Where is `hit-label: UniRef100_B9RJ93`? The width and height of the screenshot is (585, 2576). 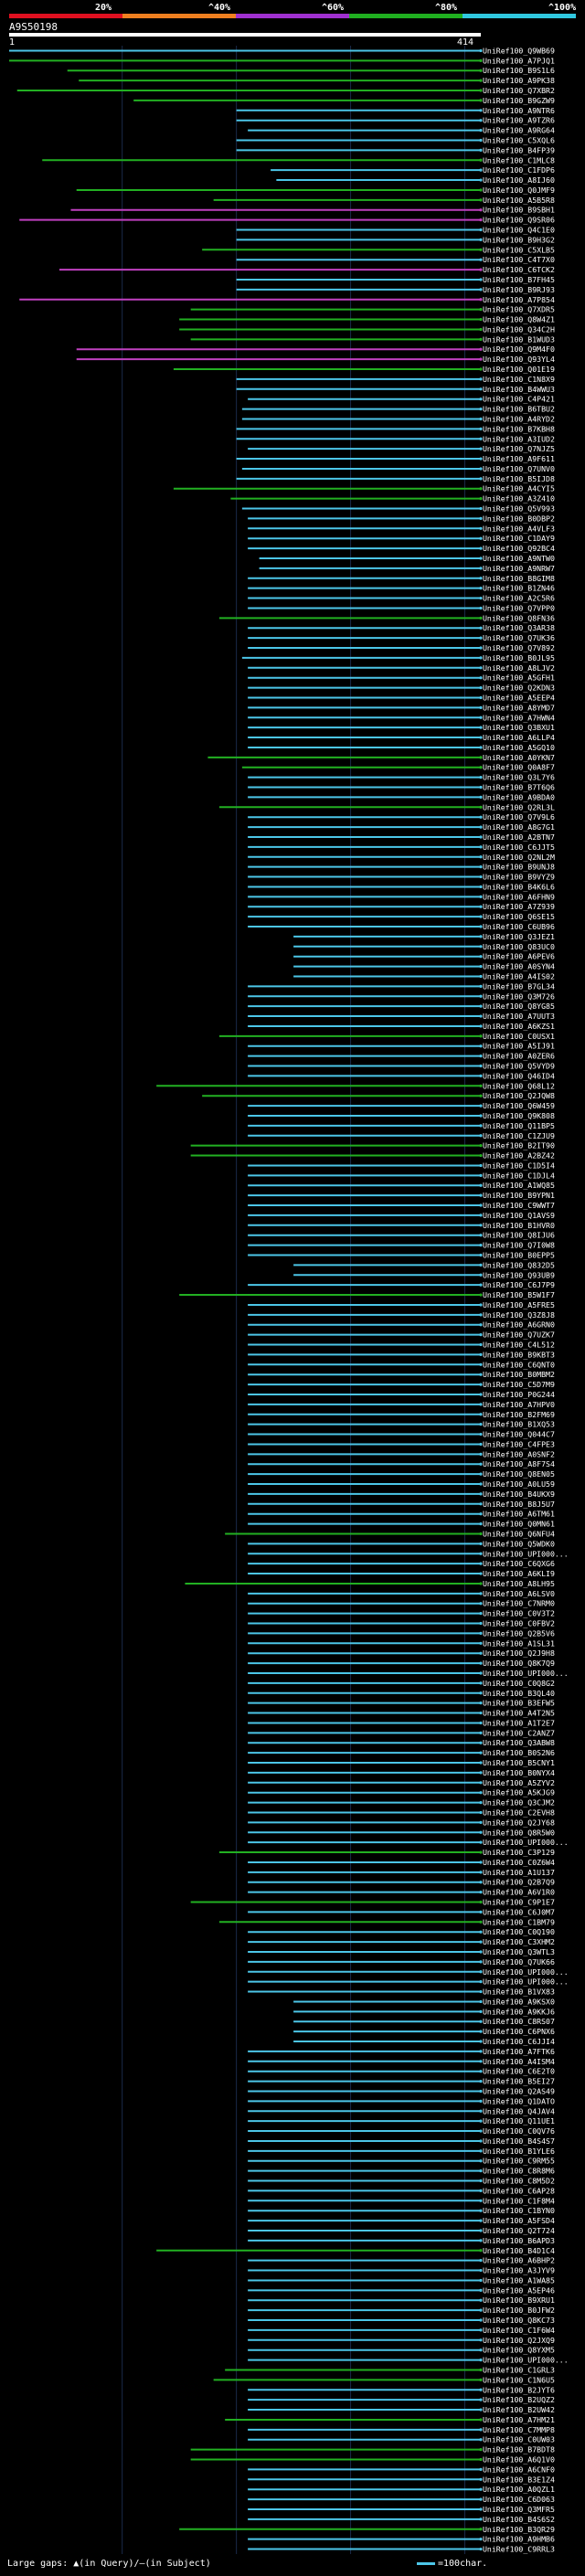 hit-label: UniRef100_B9RJ93 is located at coordinates (519, 289).